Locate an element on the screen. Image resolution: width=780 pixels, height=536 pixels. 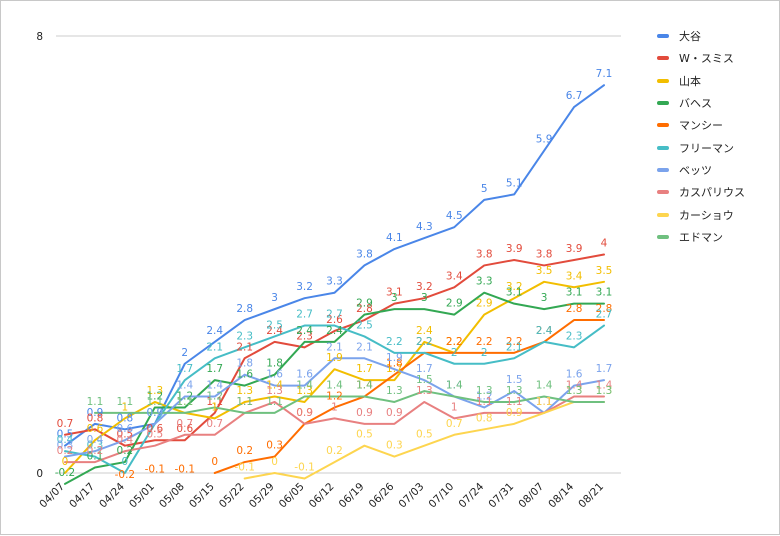
legend-item: 大谷 is located at coordinates (701, 36).